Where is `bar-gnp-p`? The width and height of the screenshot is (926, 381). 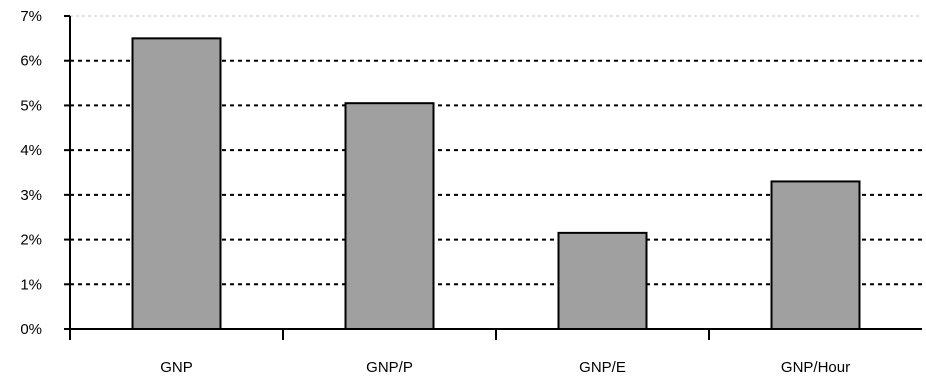
bar-gnp-p is located at coordinates (389, 216).